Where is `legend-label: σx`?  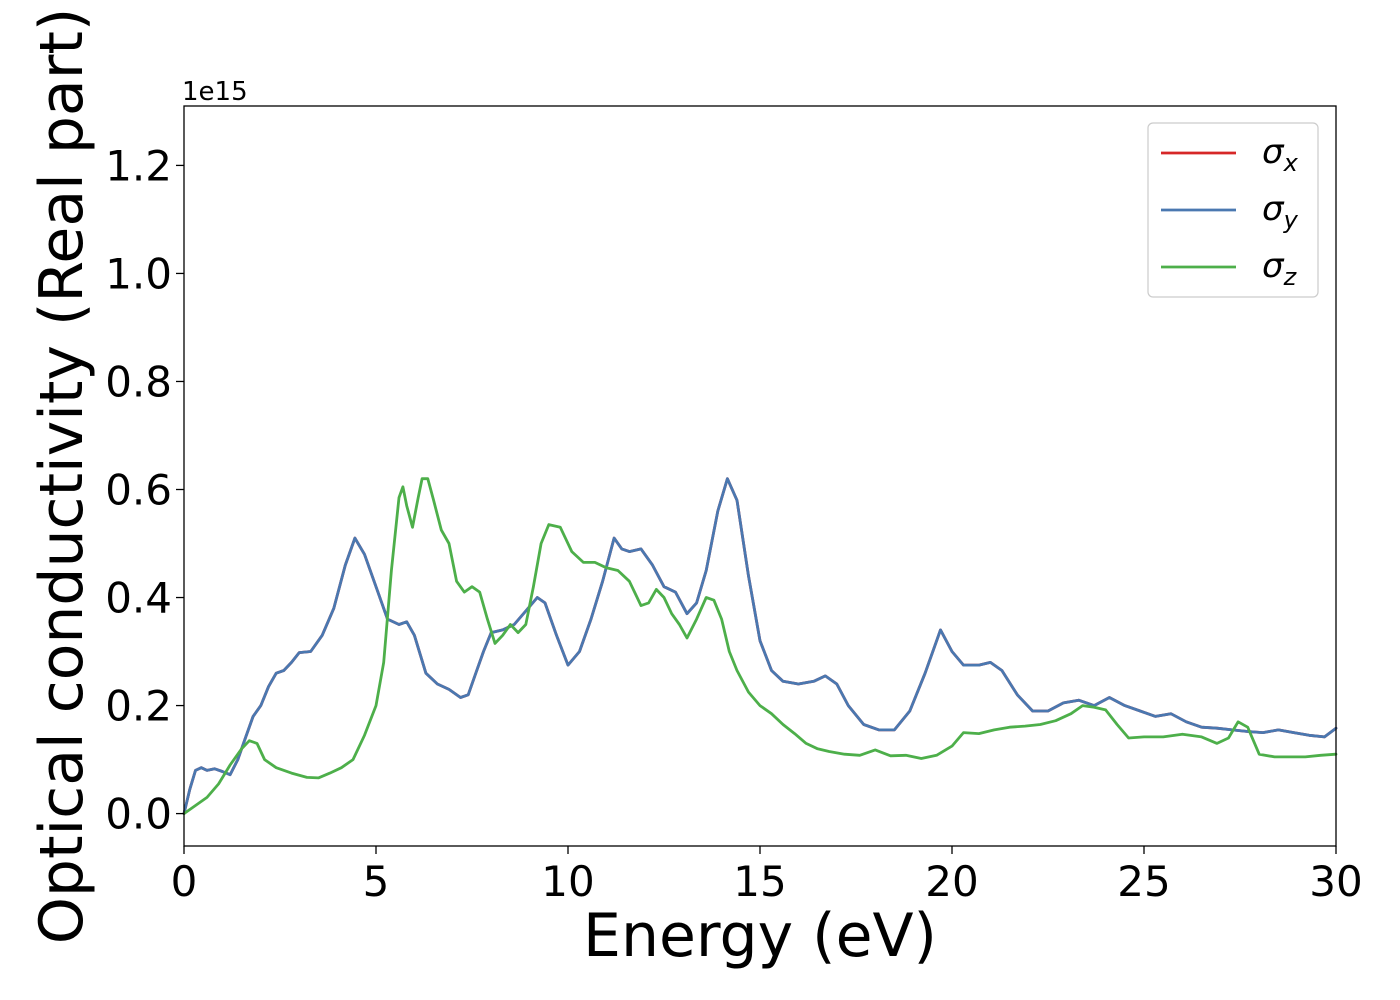 legend-label: σx is located at coordinates (1280, 154).